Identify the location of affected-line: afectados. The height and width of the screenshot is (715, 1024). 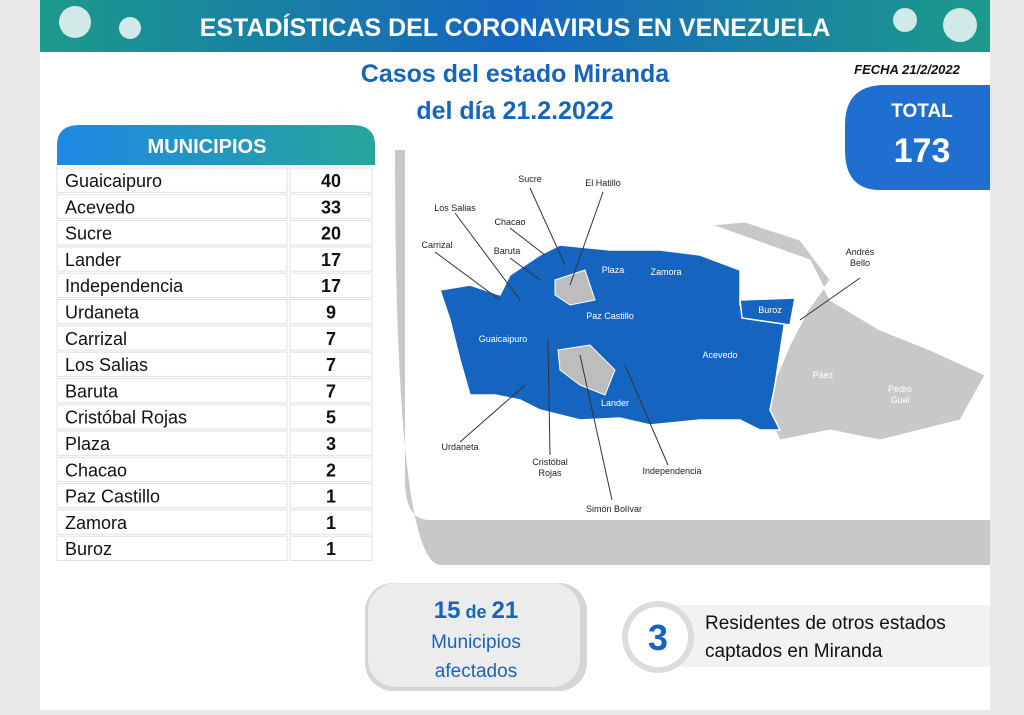
(476, 671).